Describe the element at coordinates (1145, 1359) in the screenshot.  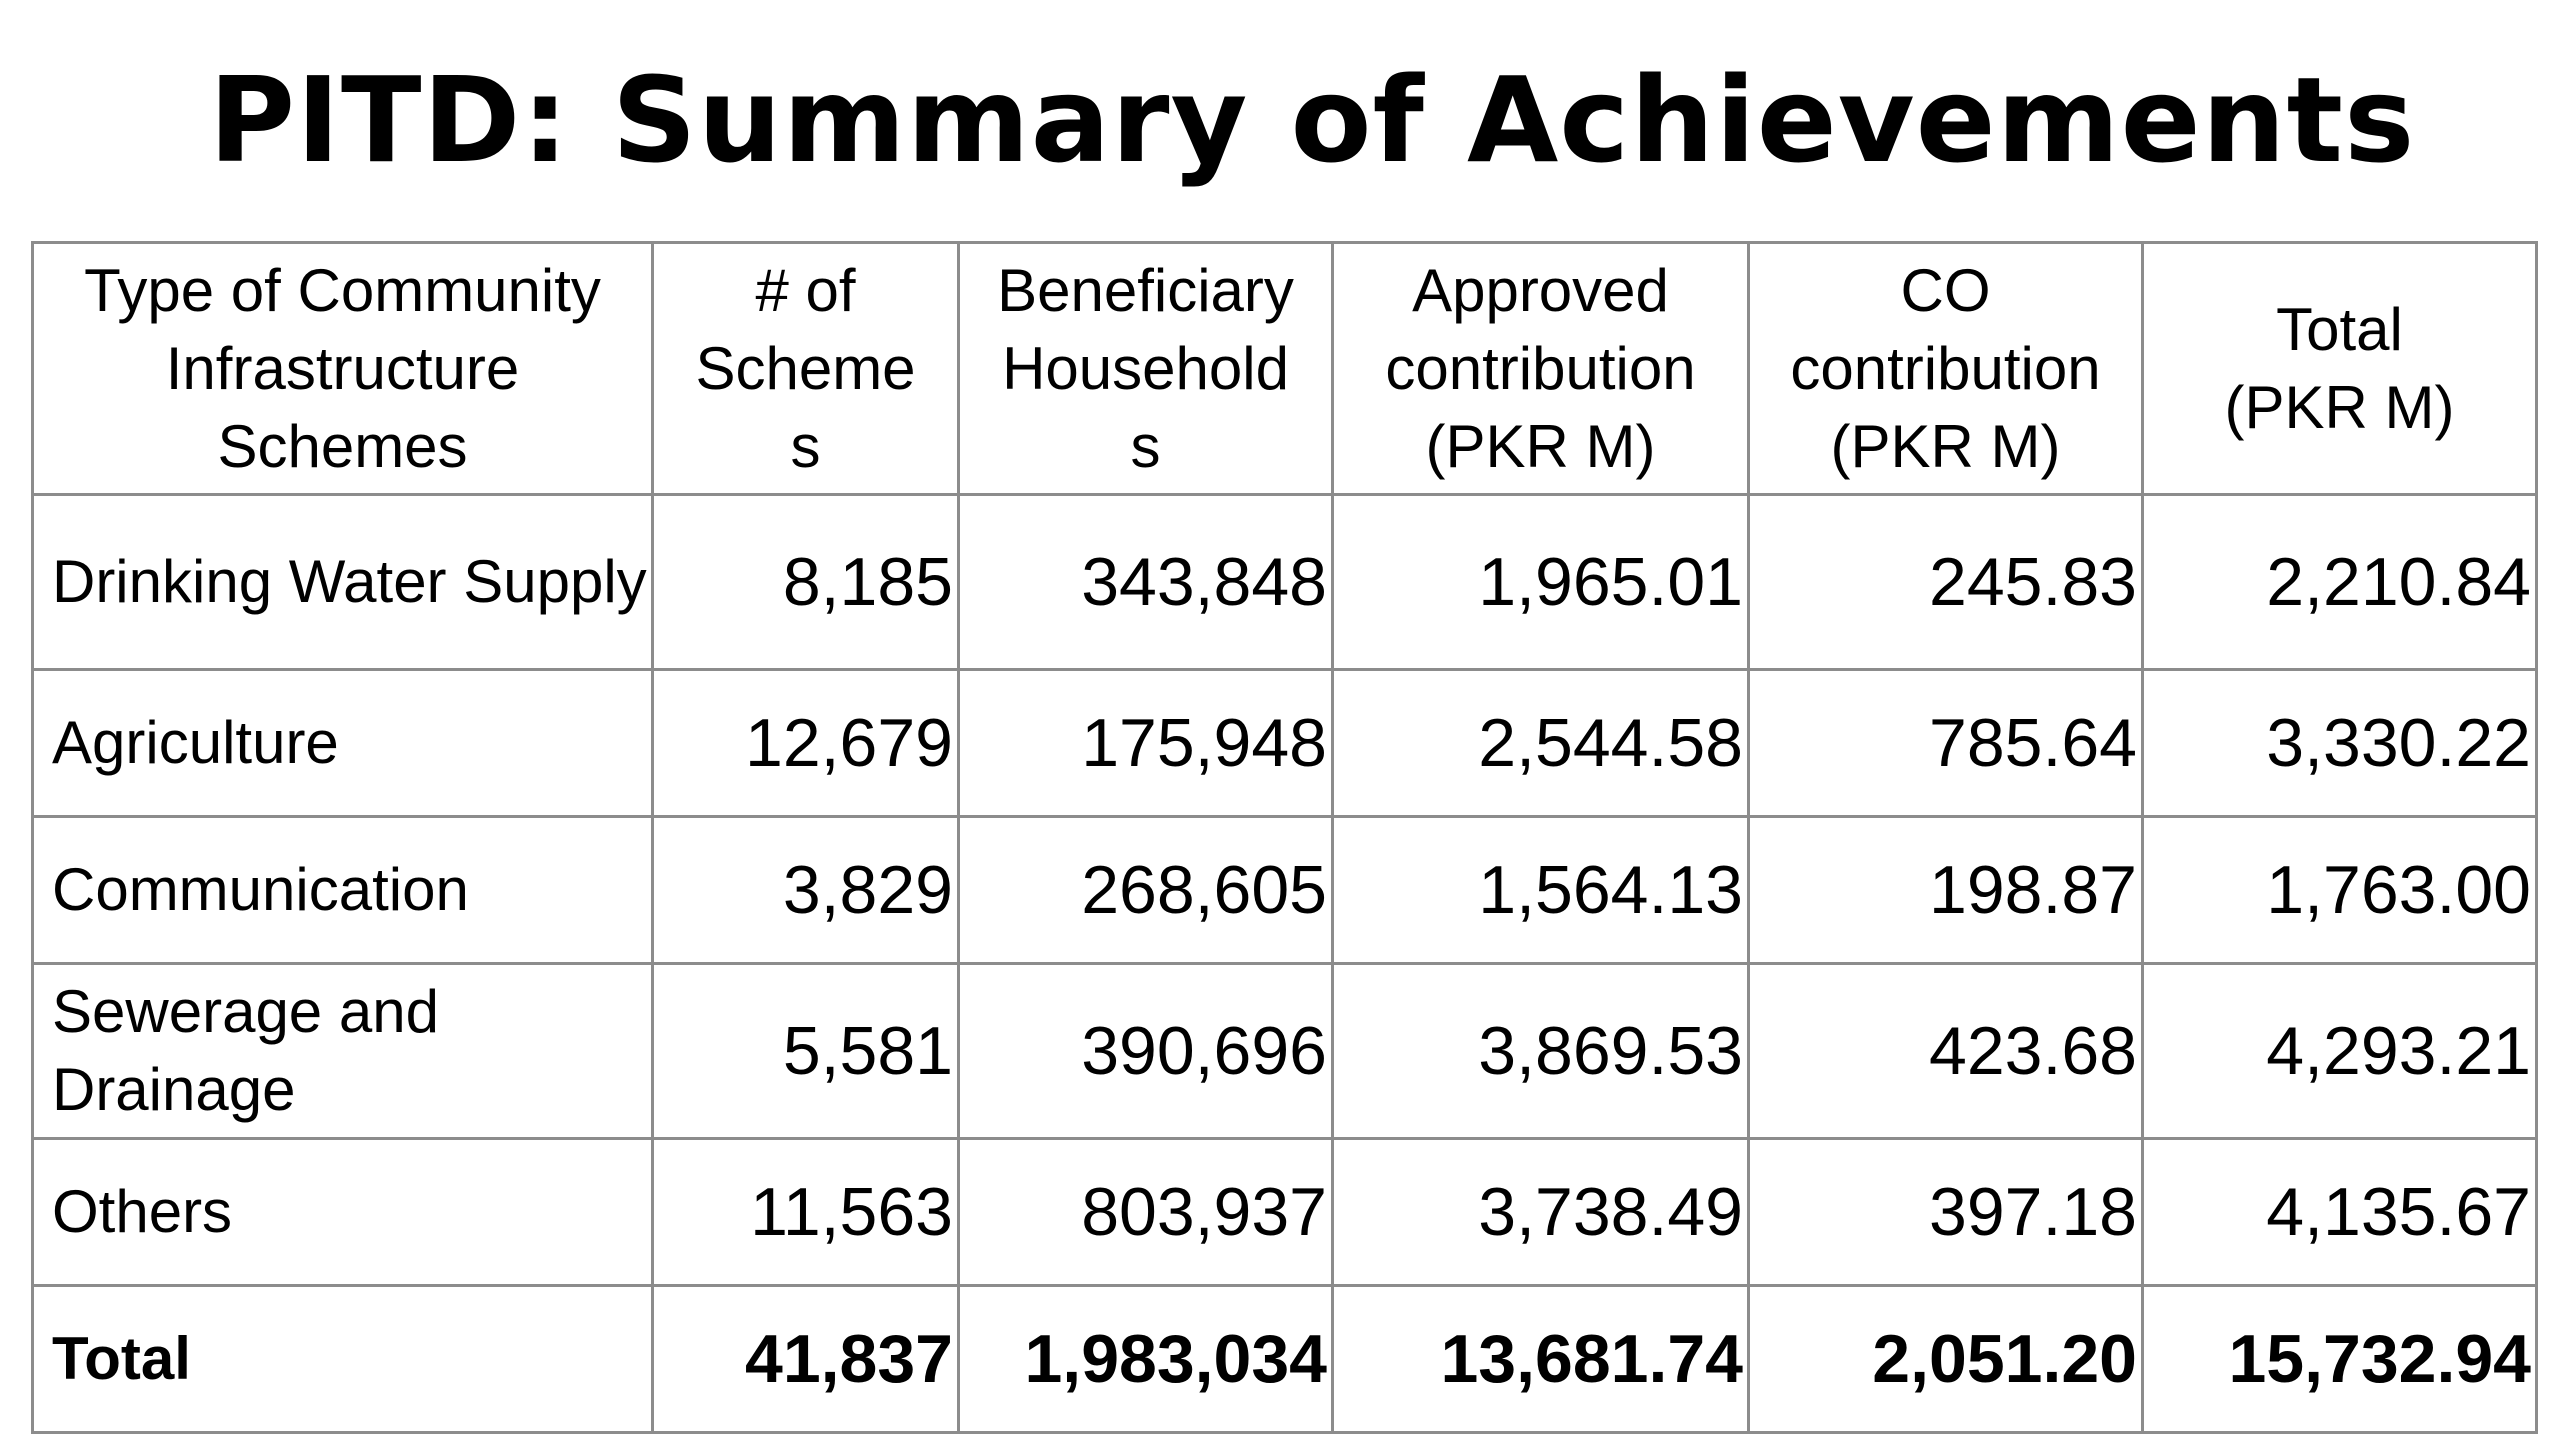
I see `total-households: 1,983,034` at that location.